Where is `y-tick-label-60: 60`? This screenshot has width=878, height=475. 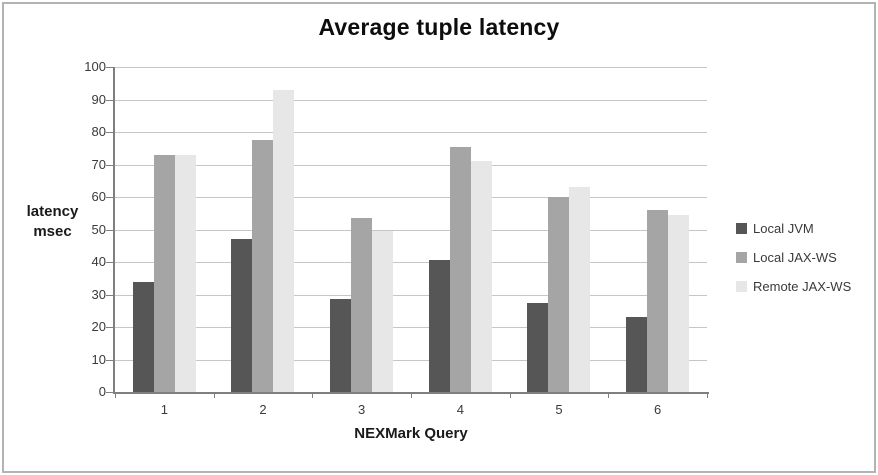 y-tick-label-60: 60 is located at coordinates (98, 196).